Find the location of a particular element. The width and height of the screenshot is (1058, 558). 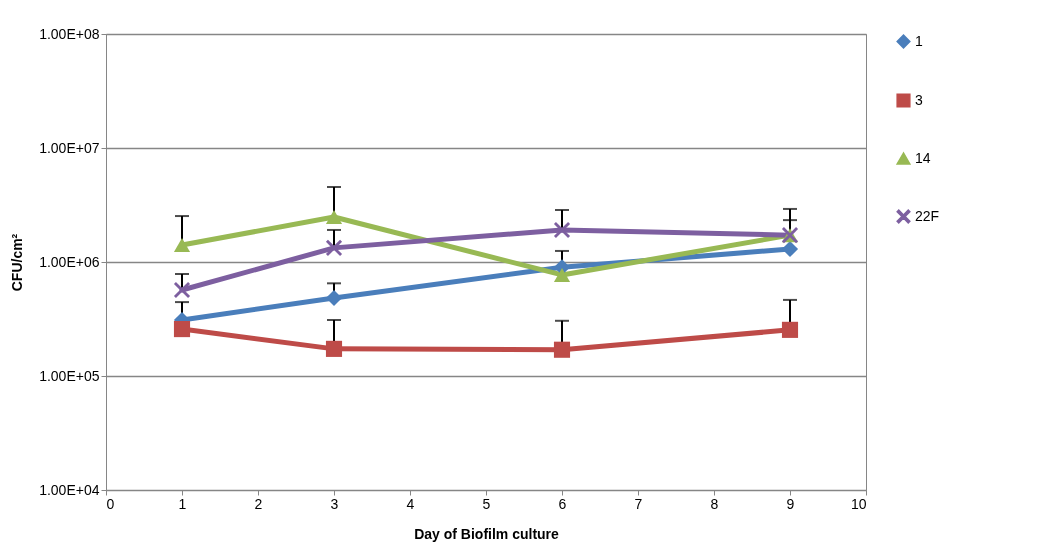

x-axis-title: Day of Biofilm culture is located at coordinates (487, 533).